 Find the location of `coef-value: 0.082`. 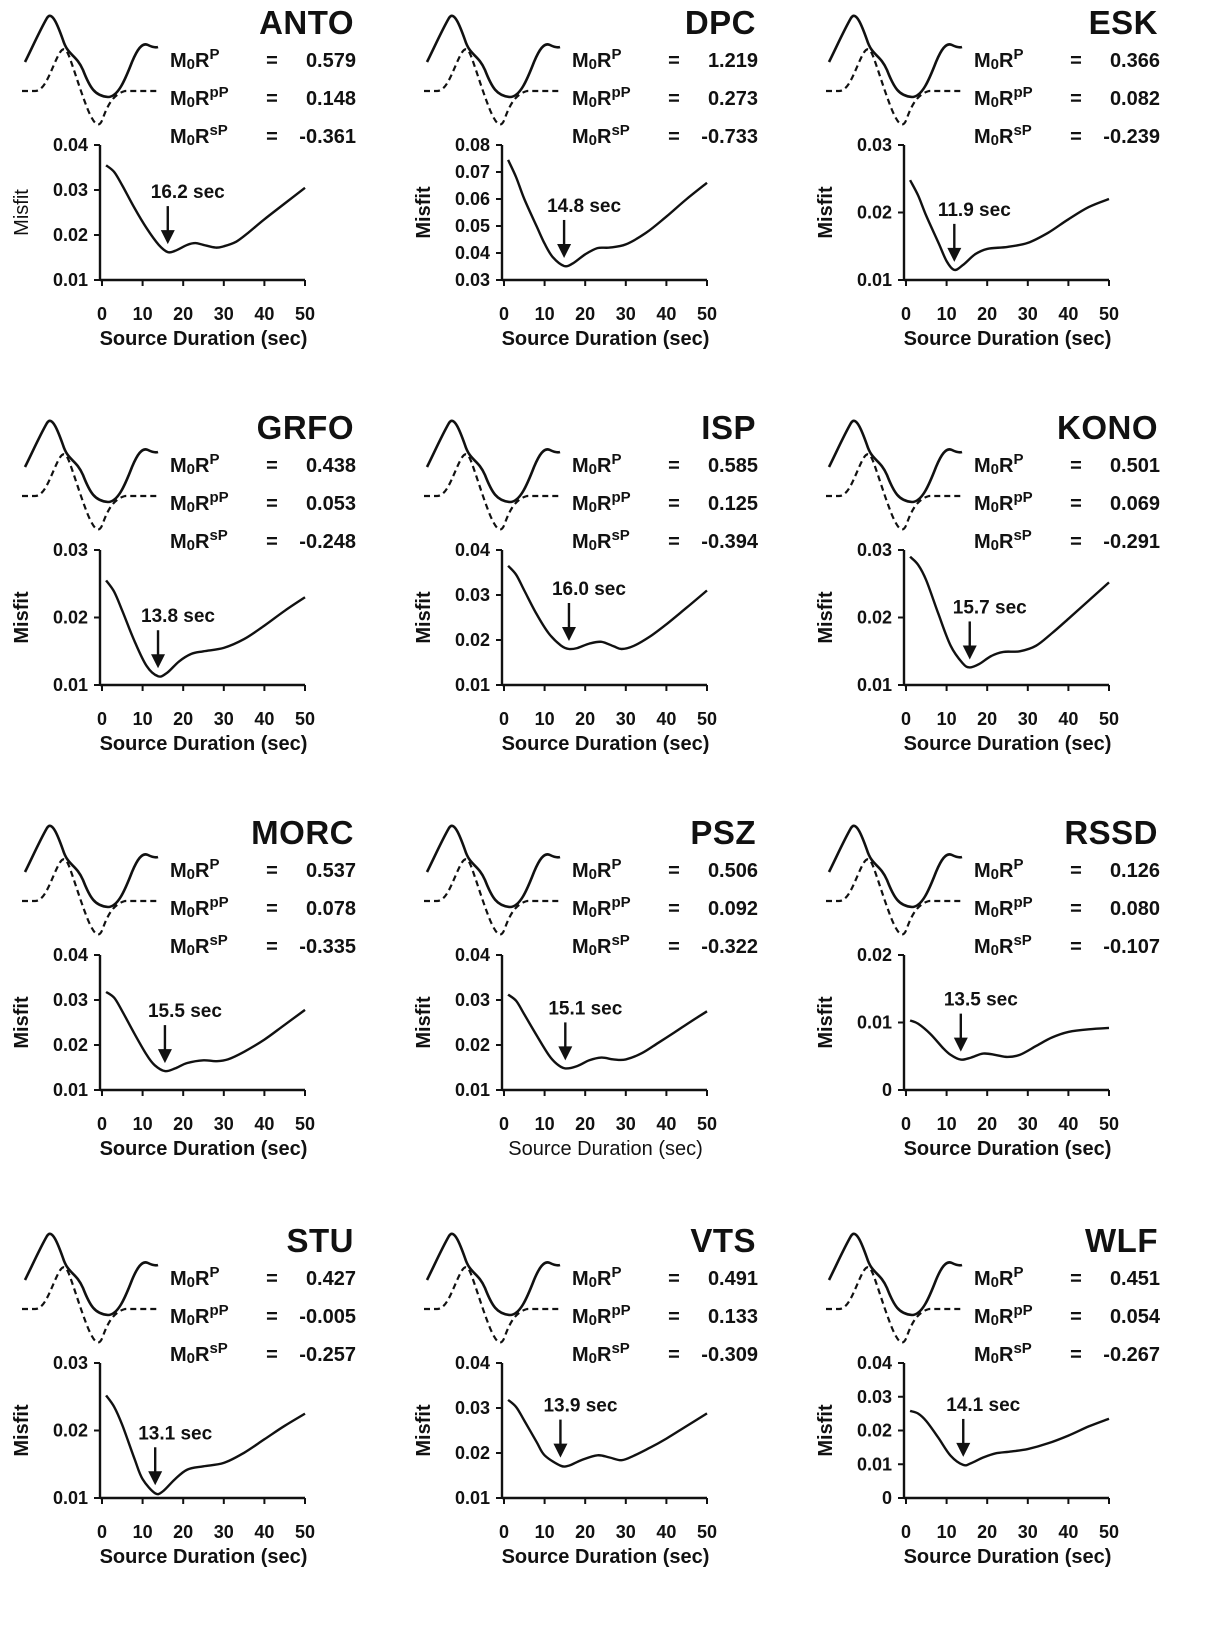

coef-value: 0.082 is located at coordinates (1134, 99).